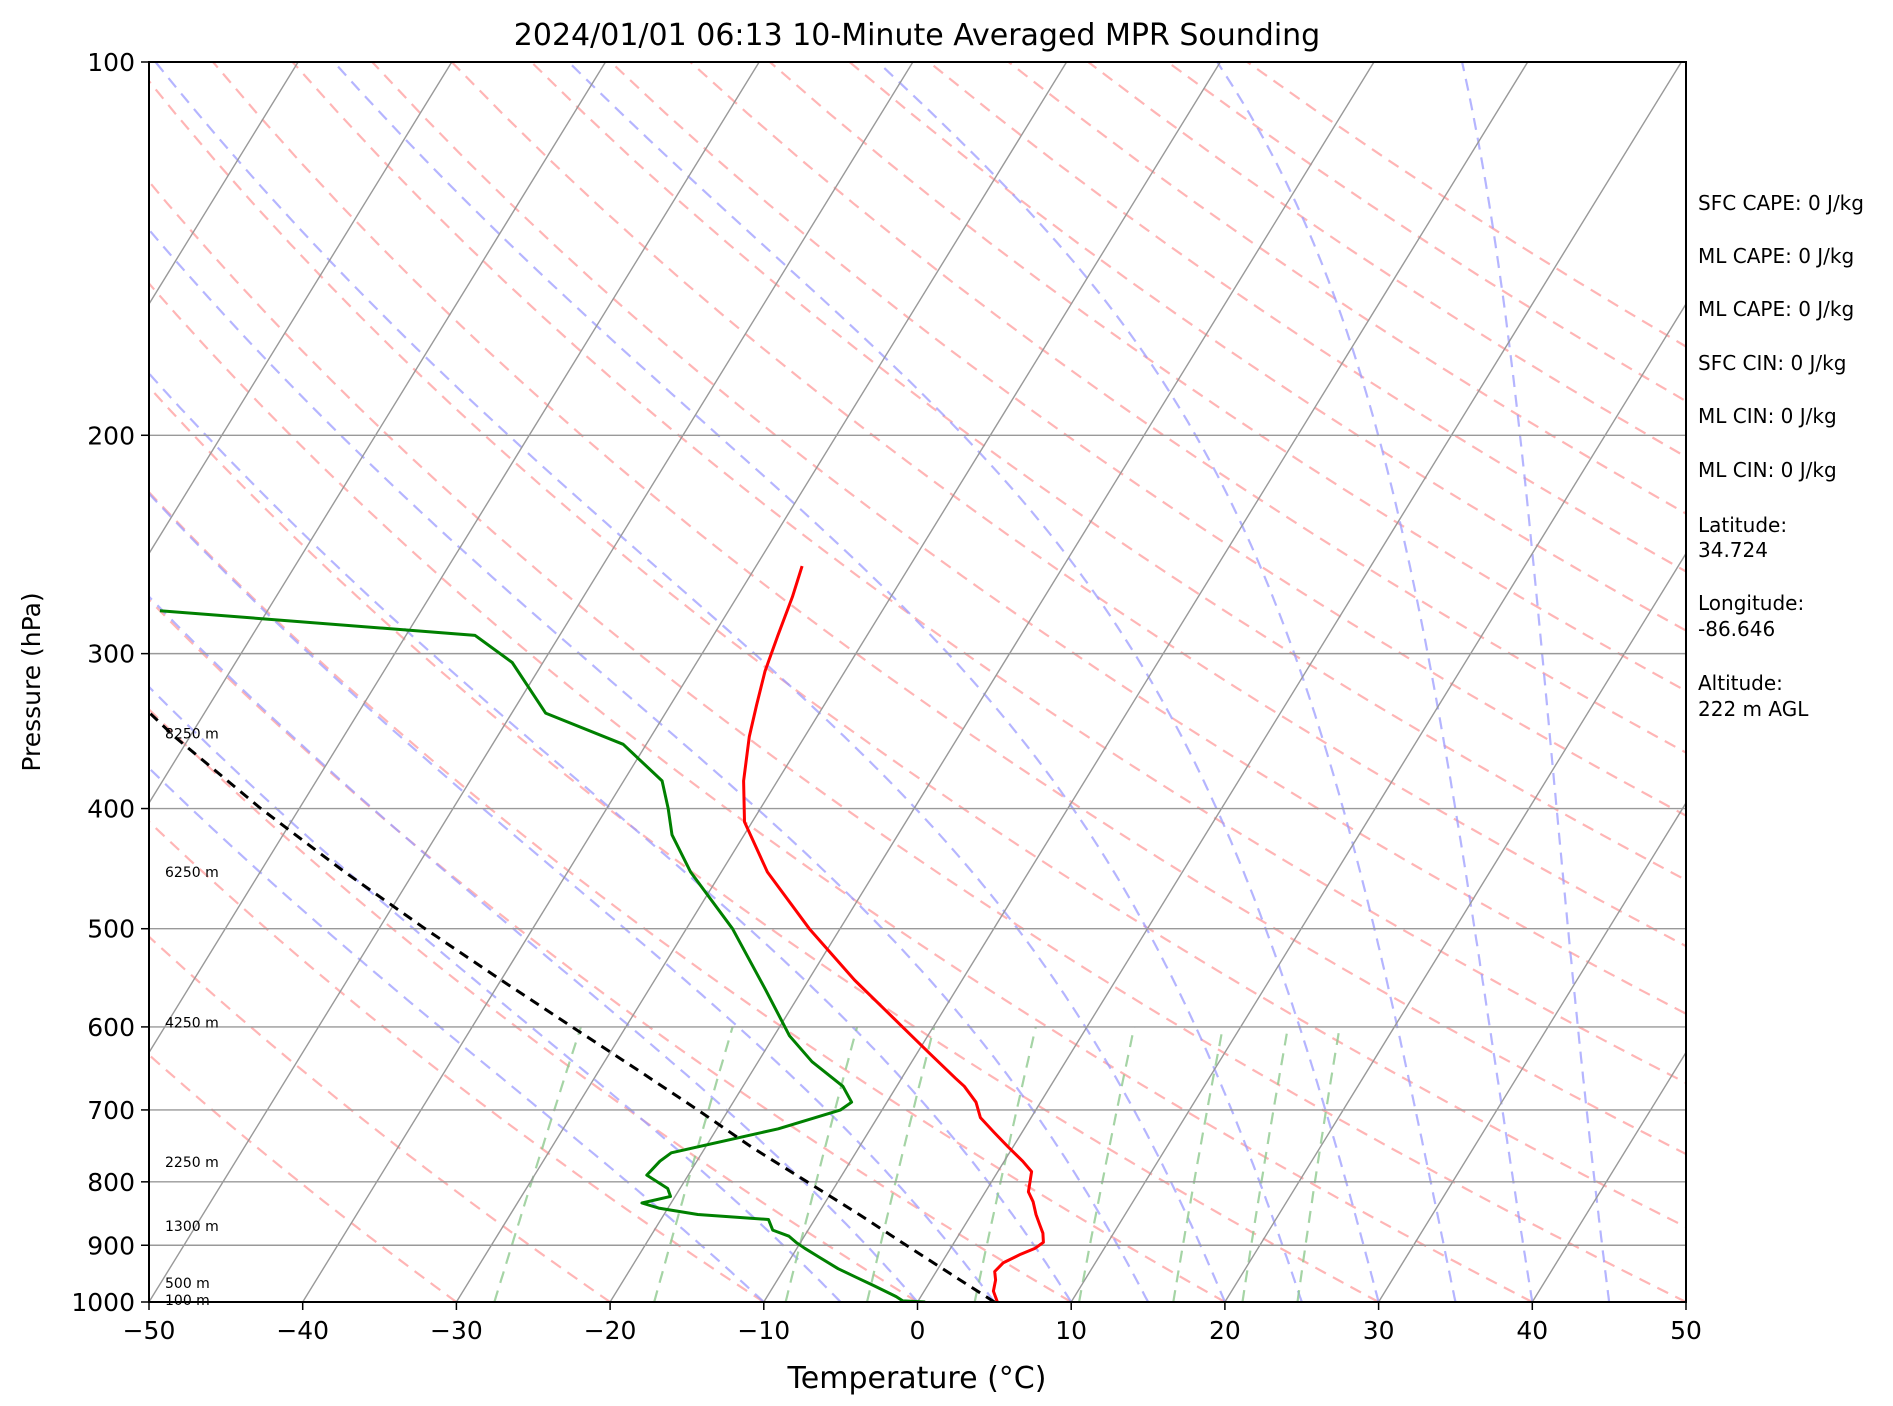 This screenshot has width=1893, height=1406. Describe the element at coordinates (187, 1284) in the screenshot. I see `height-label: 500 m` at that location.